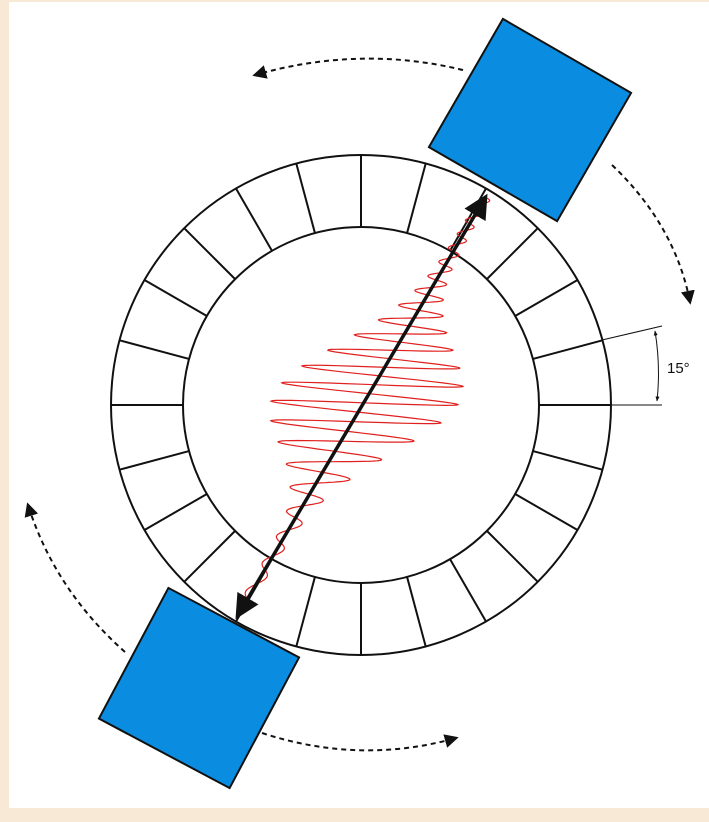 This screenshot has height=822, width=709. What do you see at coordinates (678, 368) in the screenshot?
I see `angle-label: 15°` at bounding box center [678, 368].